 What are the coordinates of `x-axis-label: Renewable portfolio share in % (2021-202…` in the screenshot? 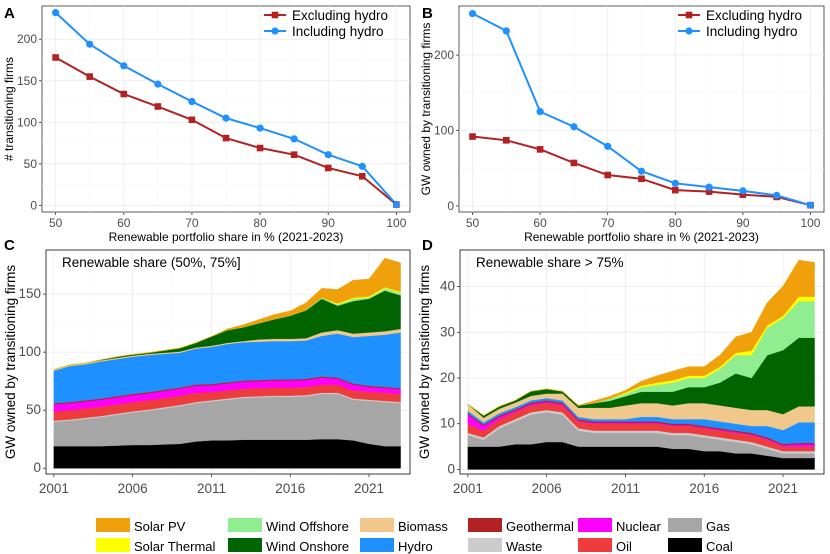 It's located at (226, 237).